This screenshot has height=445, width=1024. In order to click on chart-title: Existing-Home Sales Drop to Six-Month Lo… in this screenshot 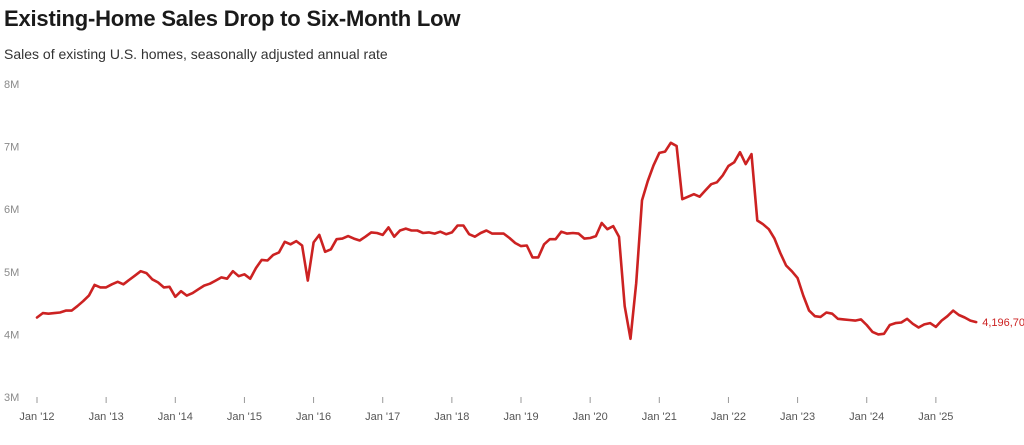, I will do `click(232, 18)`.